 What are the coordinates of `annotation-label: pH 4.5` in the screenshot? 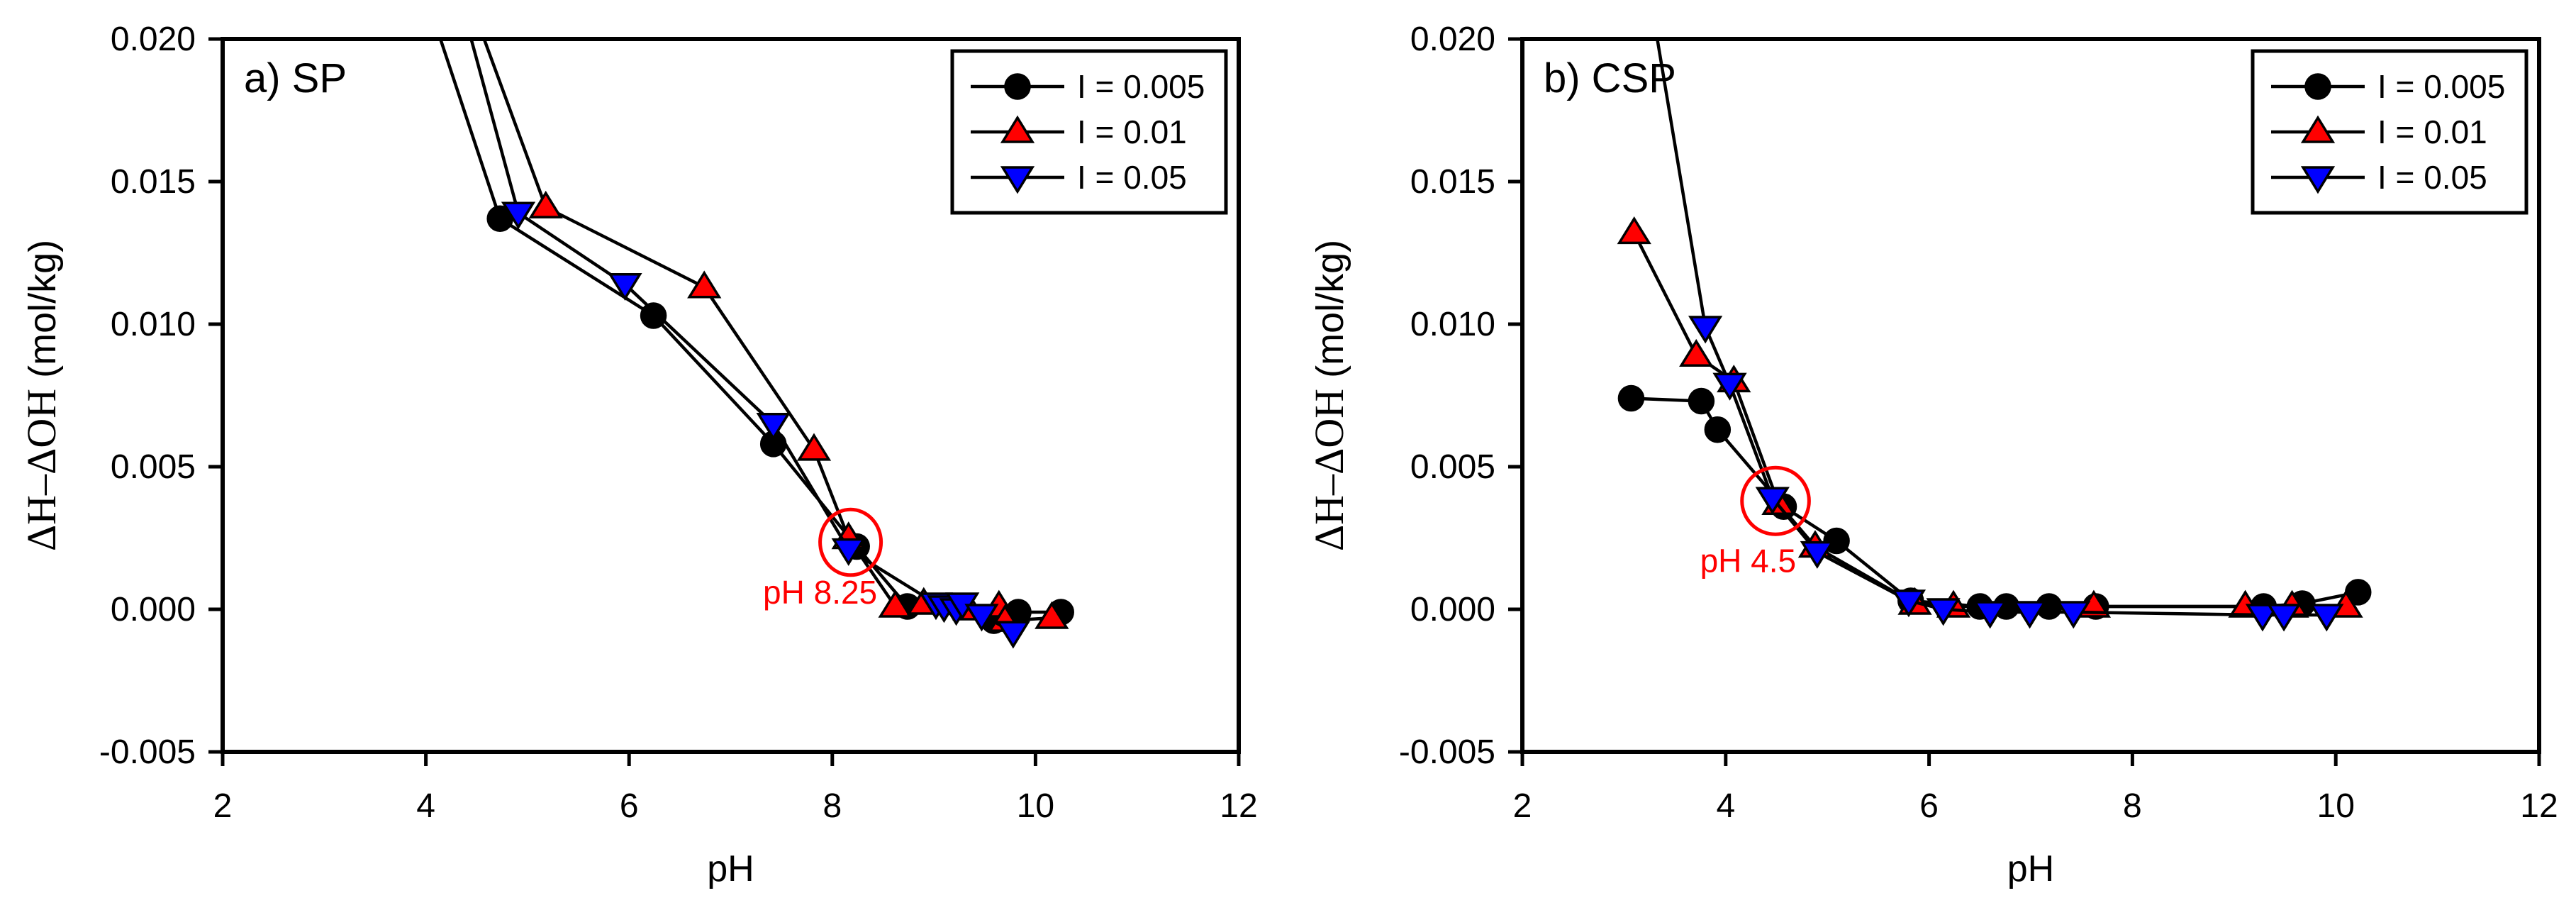 It's located at (1748, 561).